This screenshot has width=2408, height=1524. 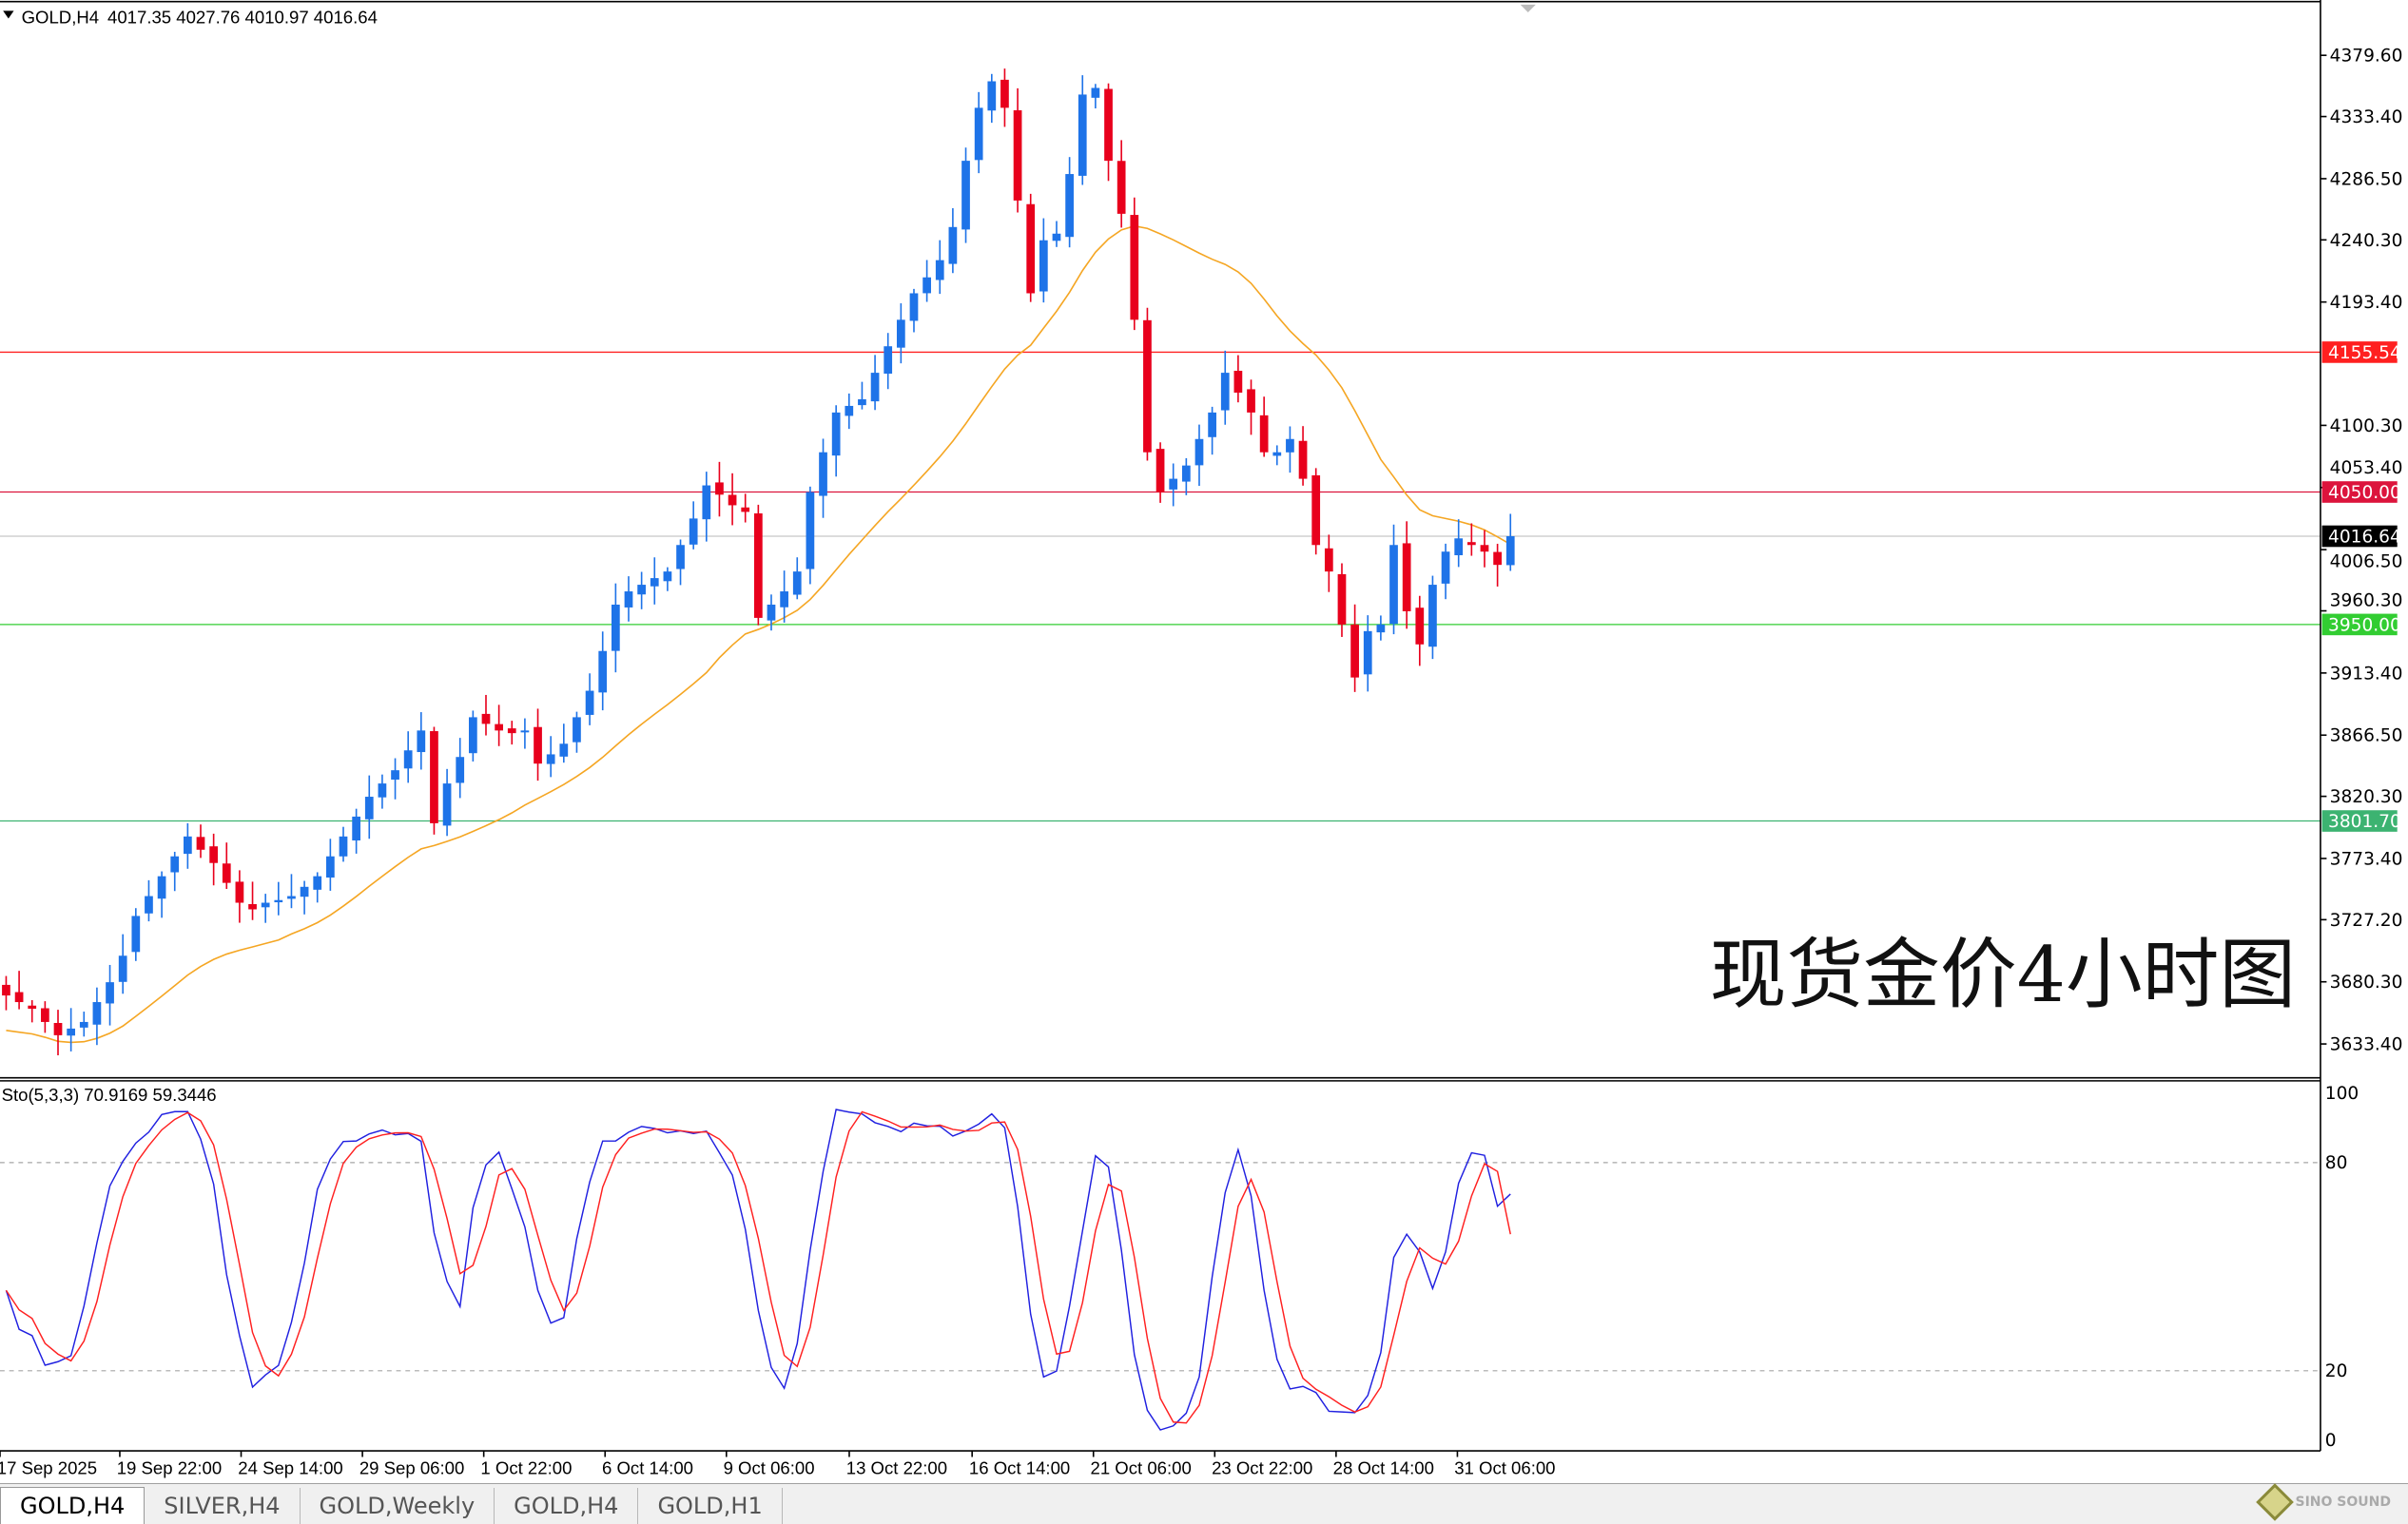 What do you see at coordinates (2365, 493) in the screenshot?
I see `level-price-label: 4050.00` at bounding box center [2365, 493].